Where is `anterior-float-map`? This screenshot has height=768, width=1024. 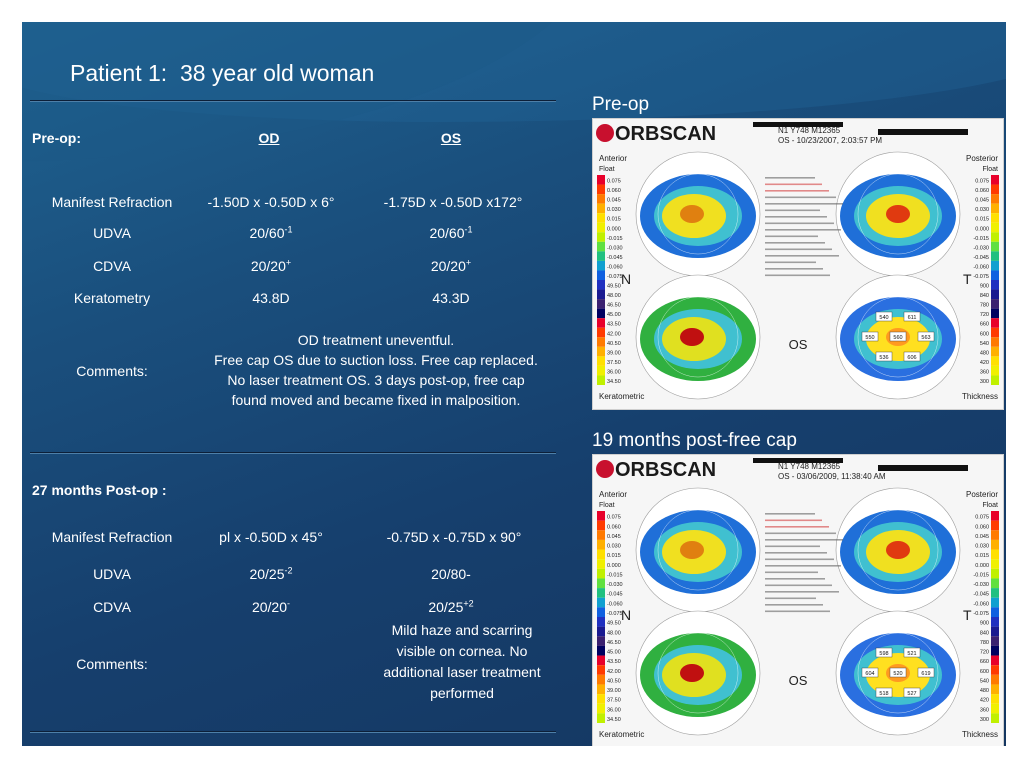 anterior-float-map is located at coordinates (698, 214).